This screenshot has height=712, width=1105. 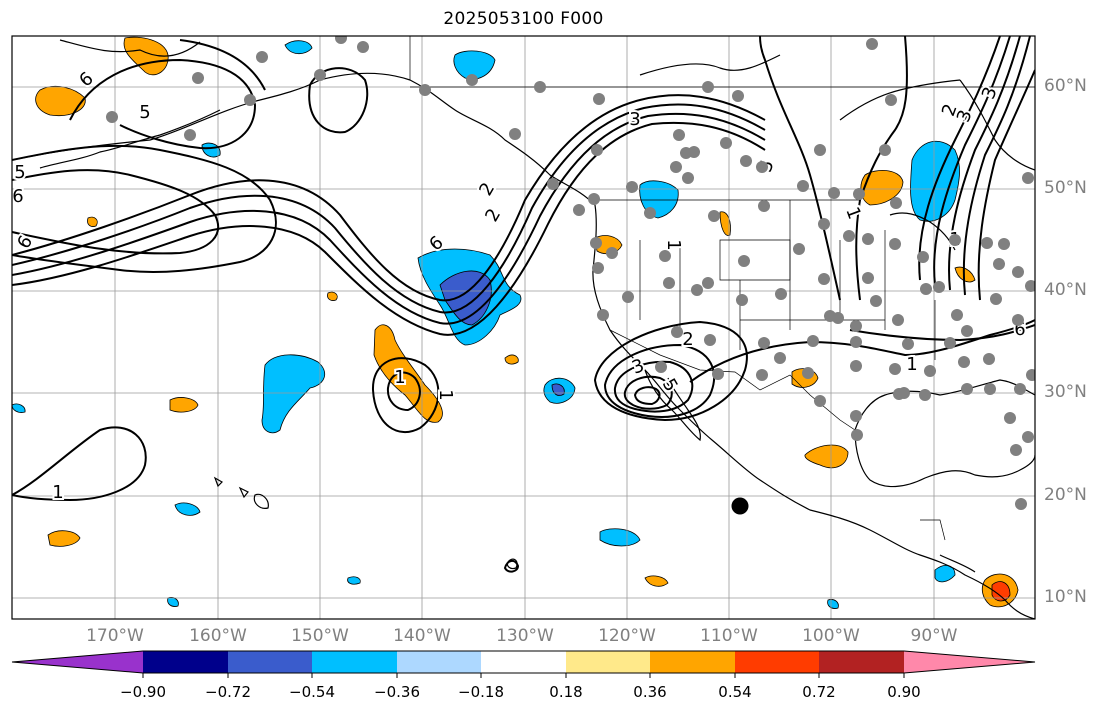 I want to click on map-title: 2025053100 F000, so click(x=523, y=19).